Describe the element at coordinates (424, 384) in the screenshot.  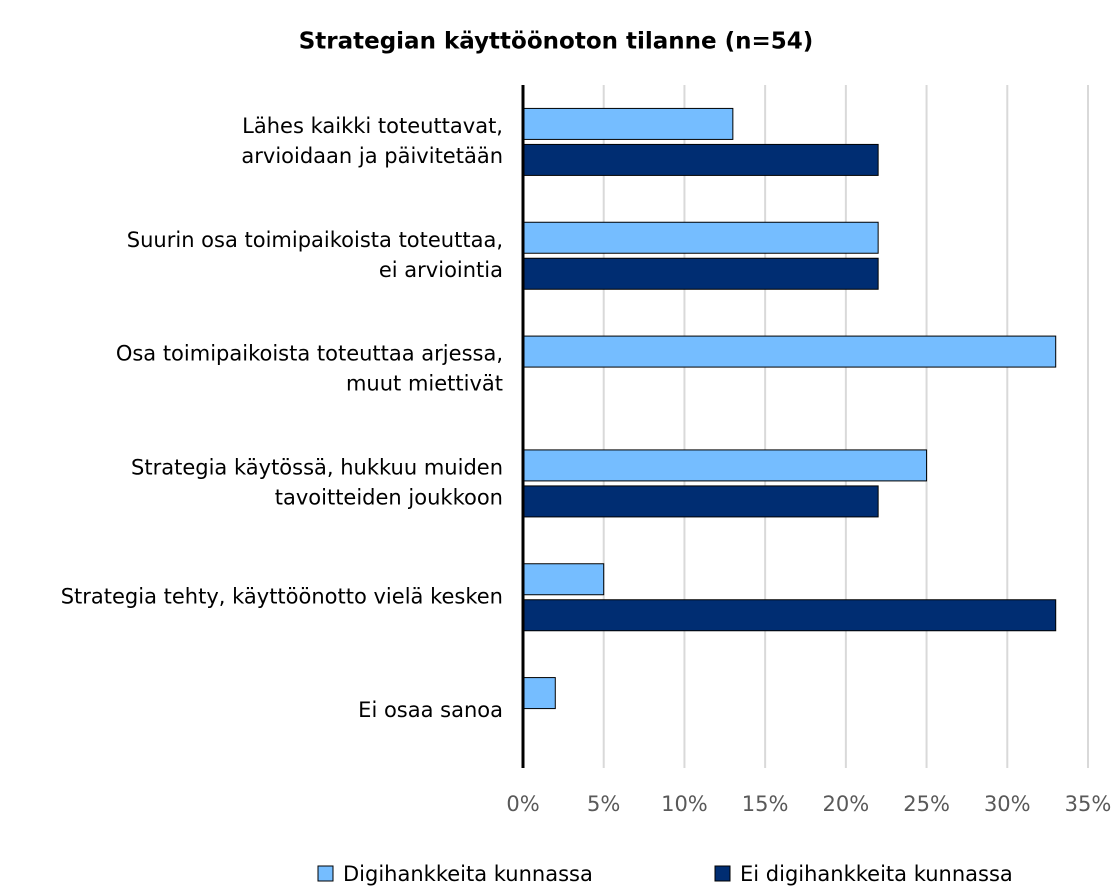
I see `y-tick-label: muut miettivät` at that location.